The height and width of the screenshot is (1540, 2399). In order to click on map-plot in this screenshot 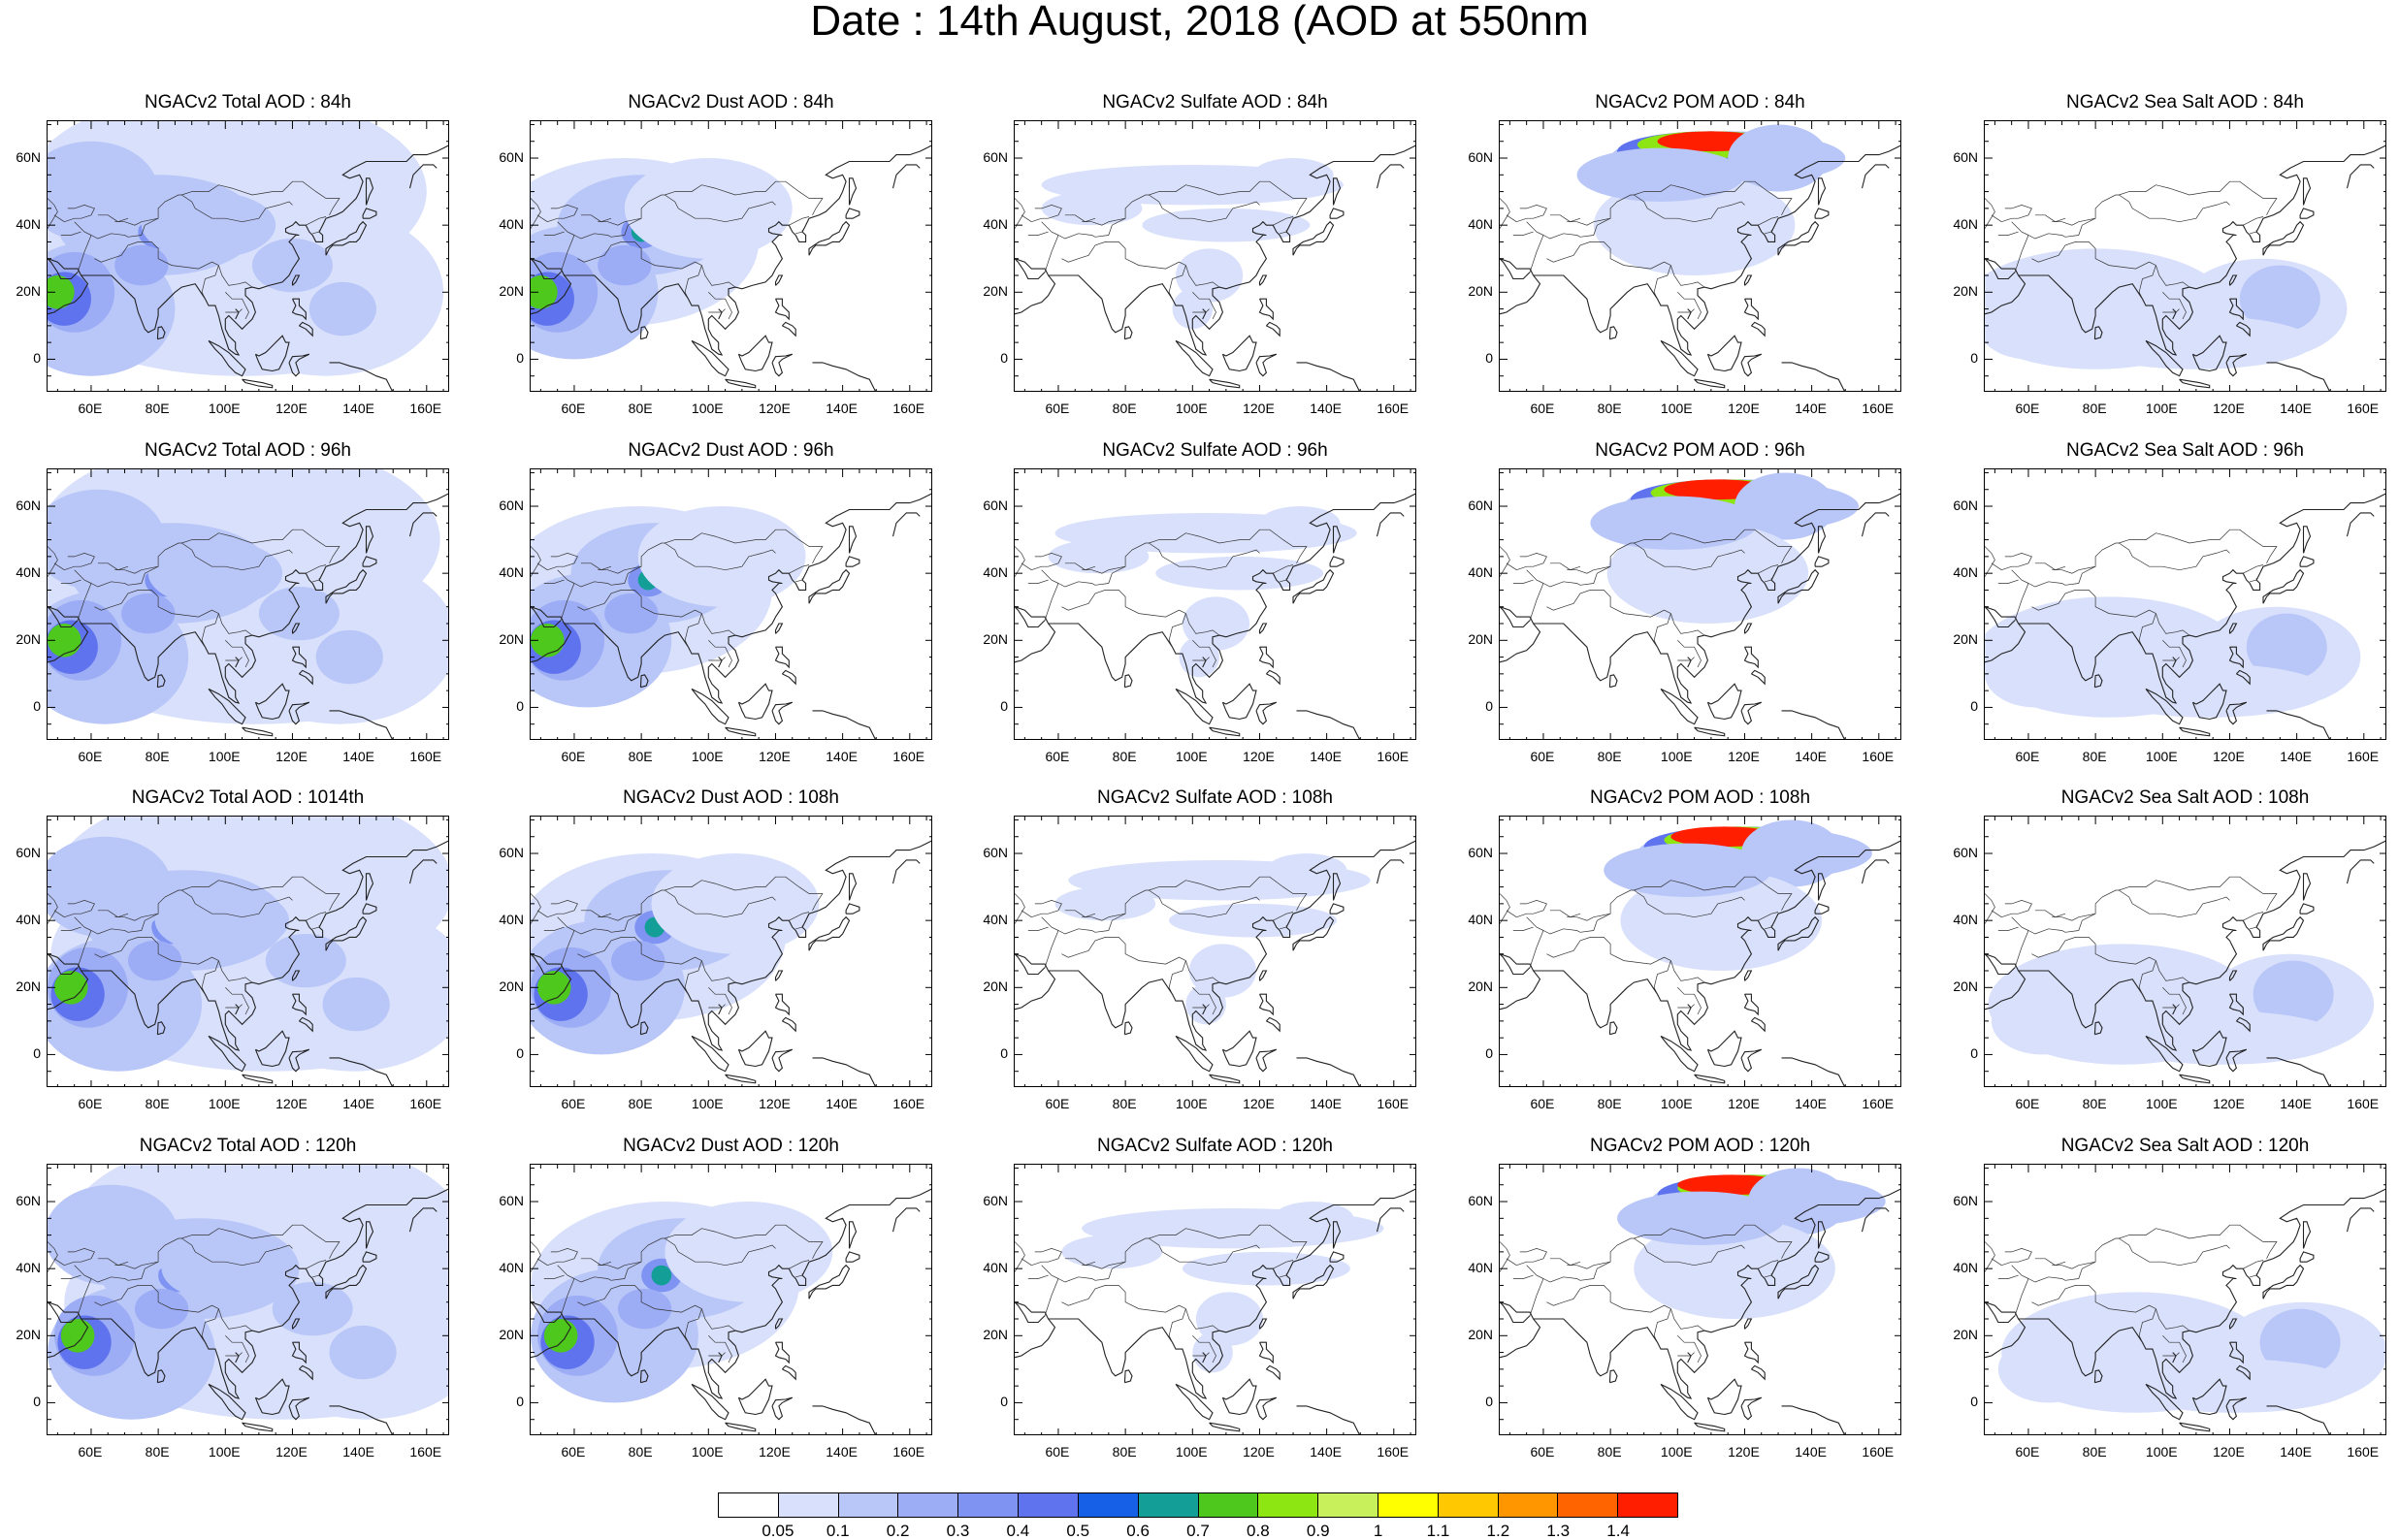, I will do `click(2185, 256)`.